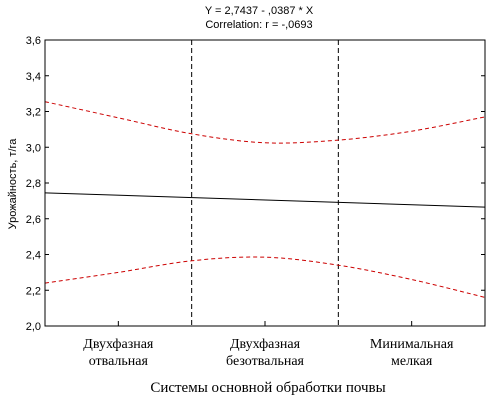  I want to click on y-tick-label: 2,2, so click(33, 291).